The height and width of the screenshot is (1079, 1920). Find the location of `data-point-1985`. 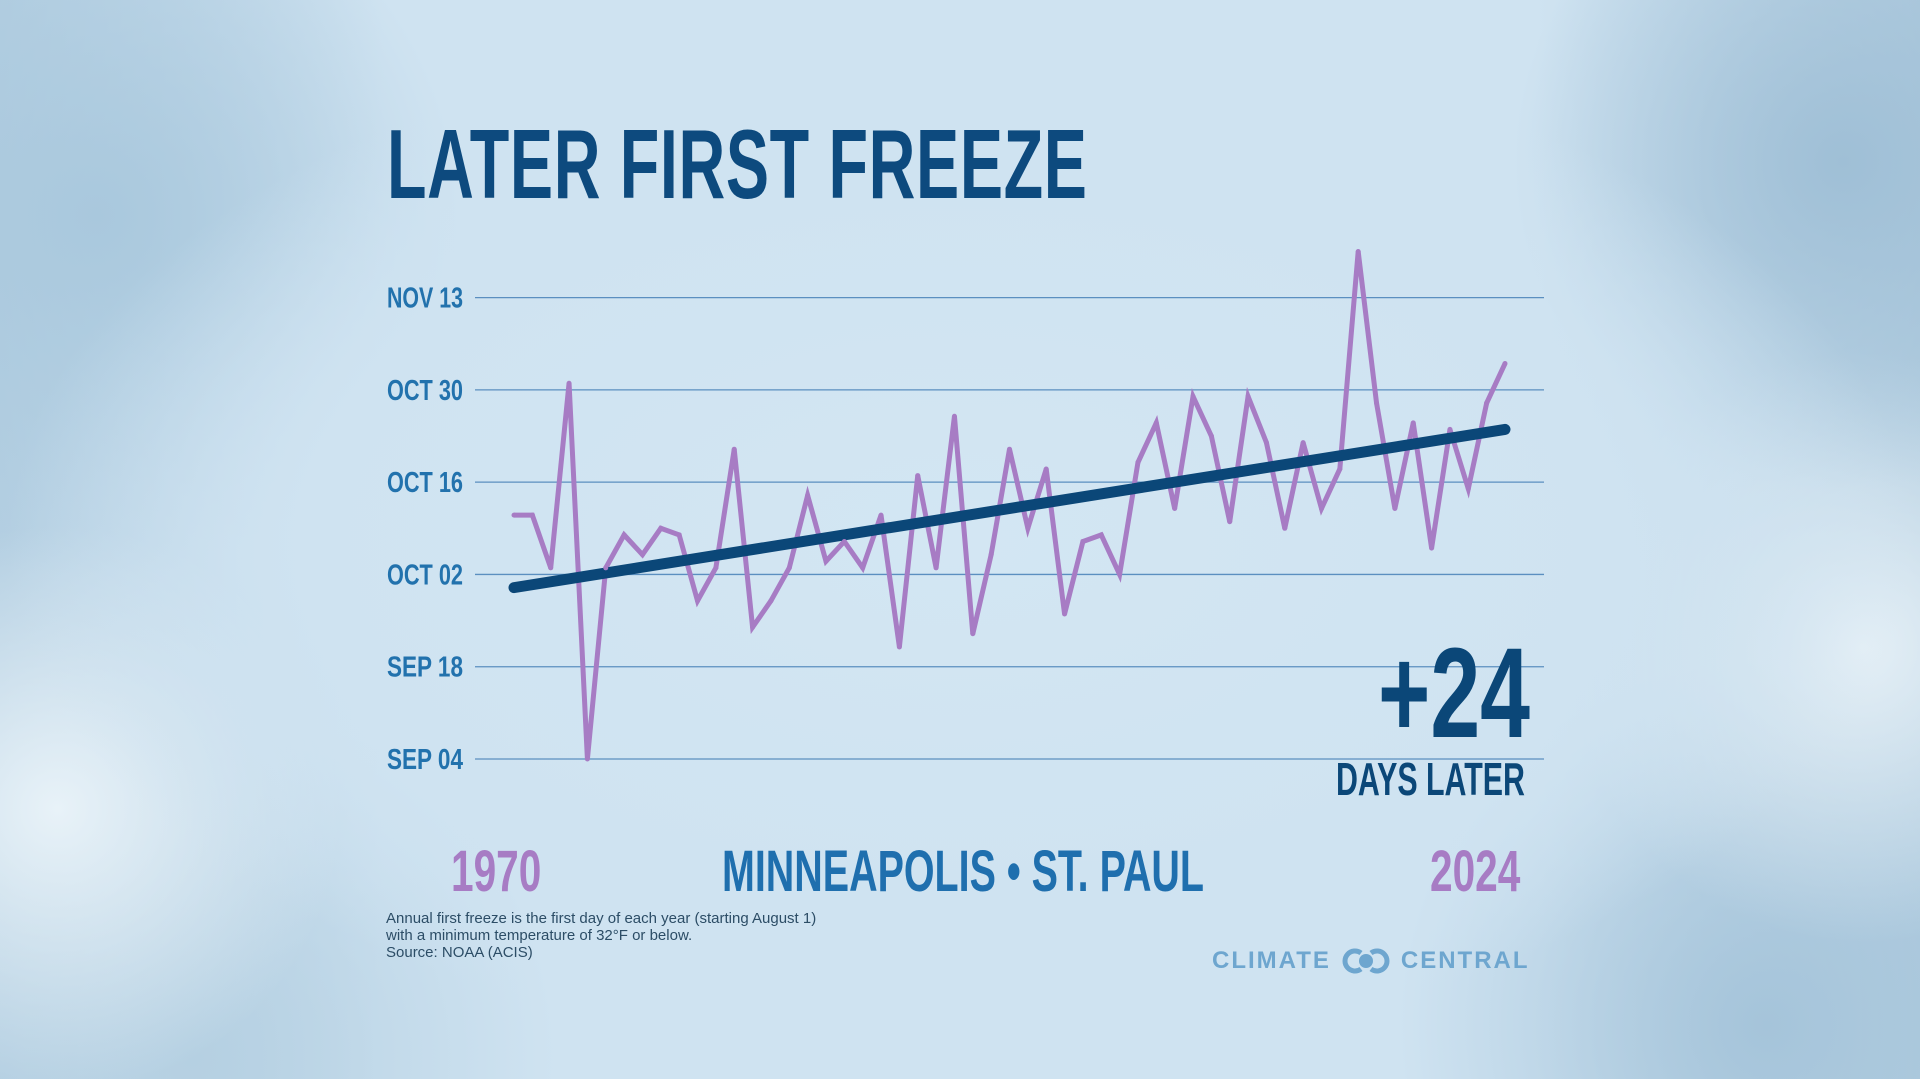

data-point-1985 is located at coordinates (789, 568).